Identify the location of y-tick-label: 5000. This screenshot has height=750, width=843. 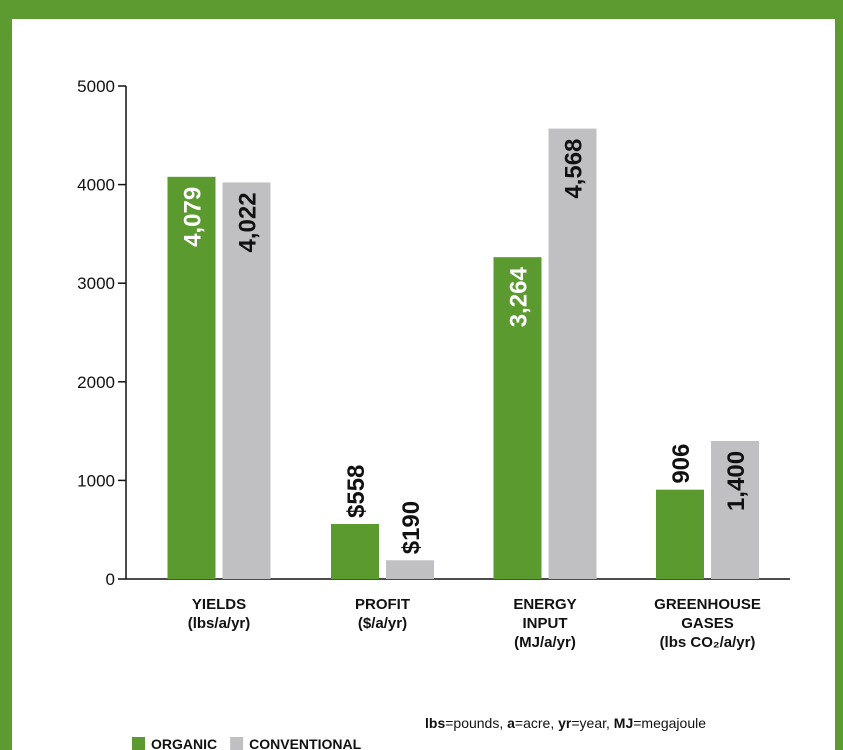
(96, 86).